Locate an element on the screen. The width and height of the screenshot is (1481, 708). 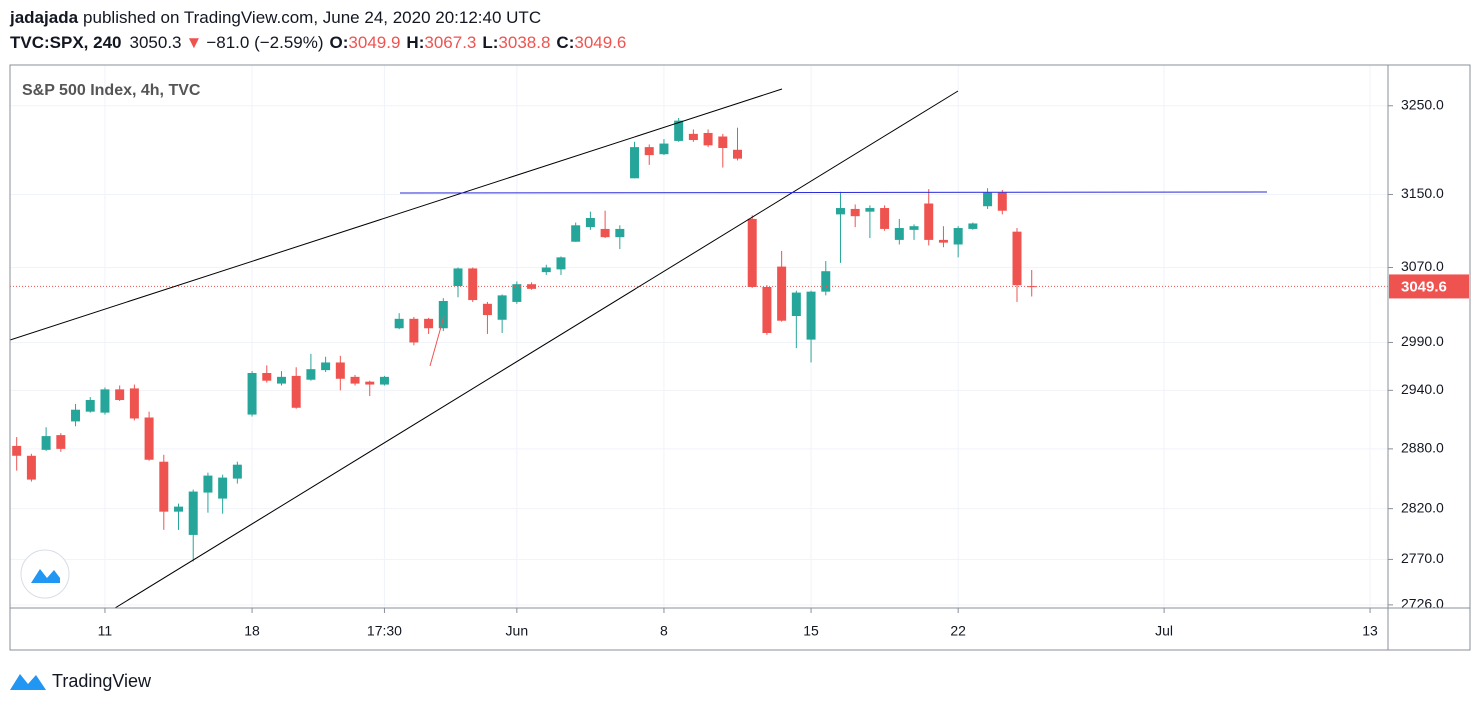
logo-circle is located at coordinates (45, 574).